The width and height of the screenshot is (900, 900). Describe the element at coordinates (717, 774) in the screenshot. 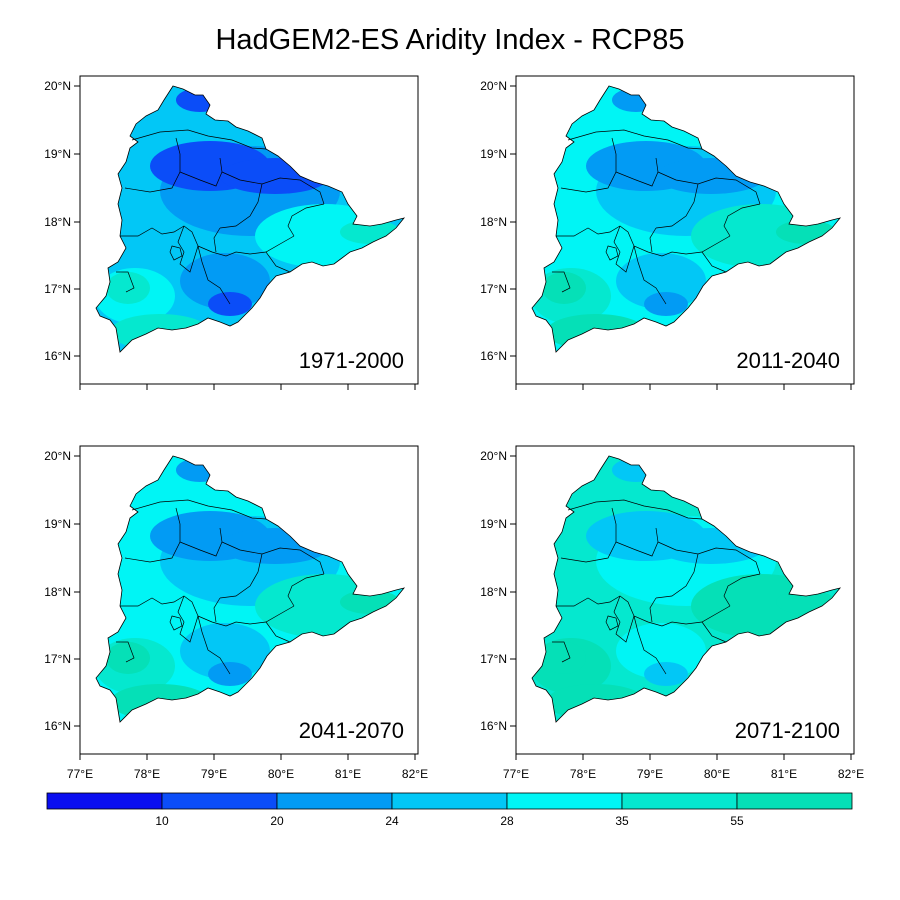

I see `lon-label: 80°E` at that location.